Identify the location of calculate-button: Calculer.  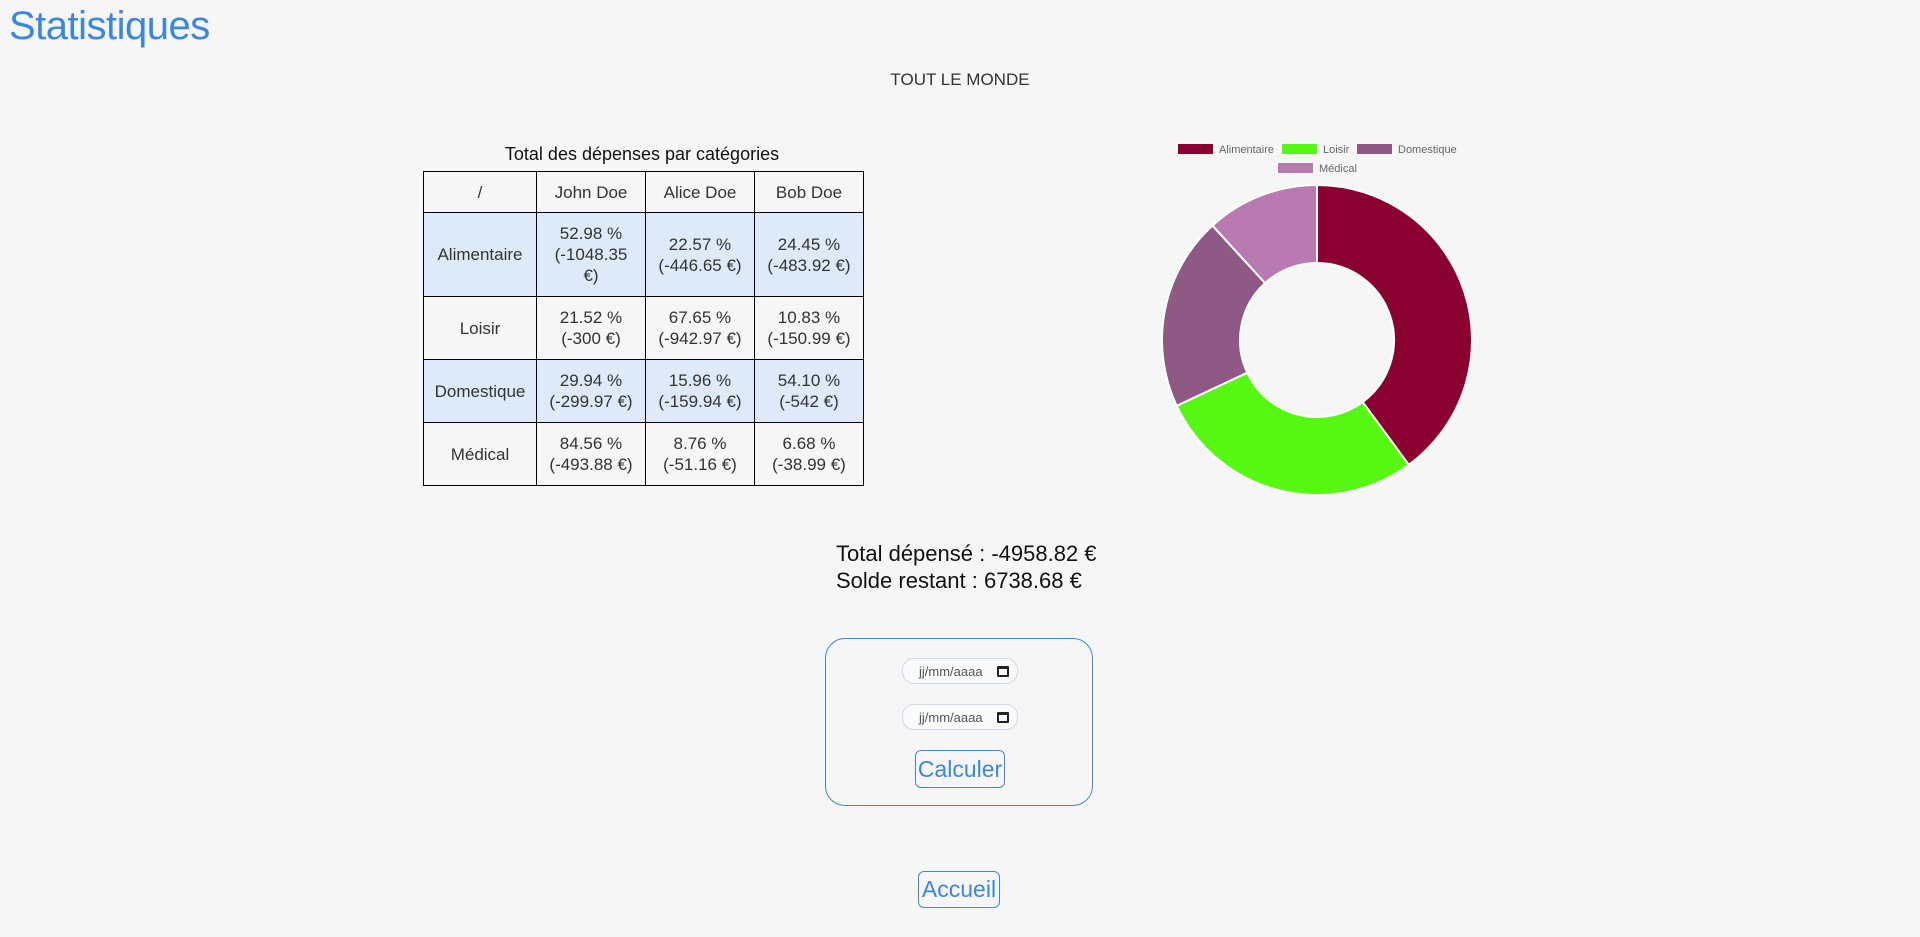
(960, 769).